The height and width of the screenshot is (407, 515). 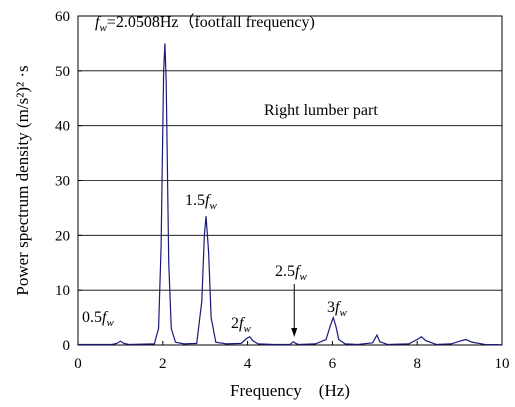 I want to click on ann-h25-base: f, so click(x=298, y=271).